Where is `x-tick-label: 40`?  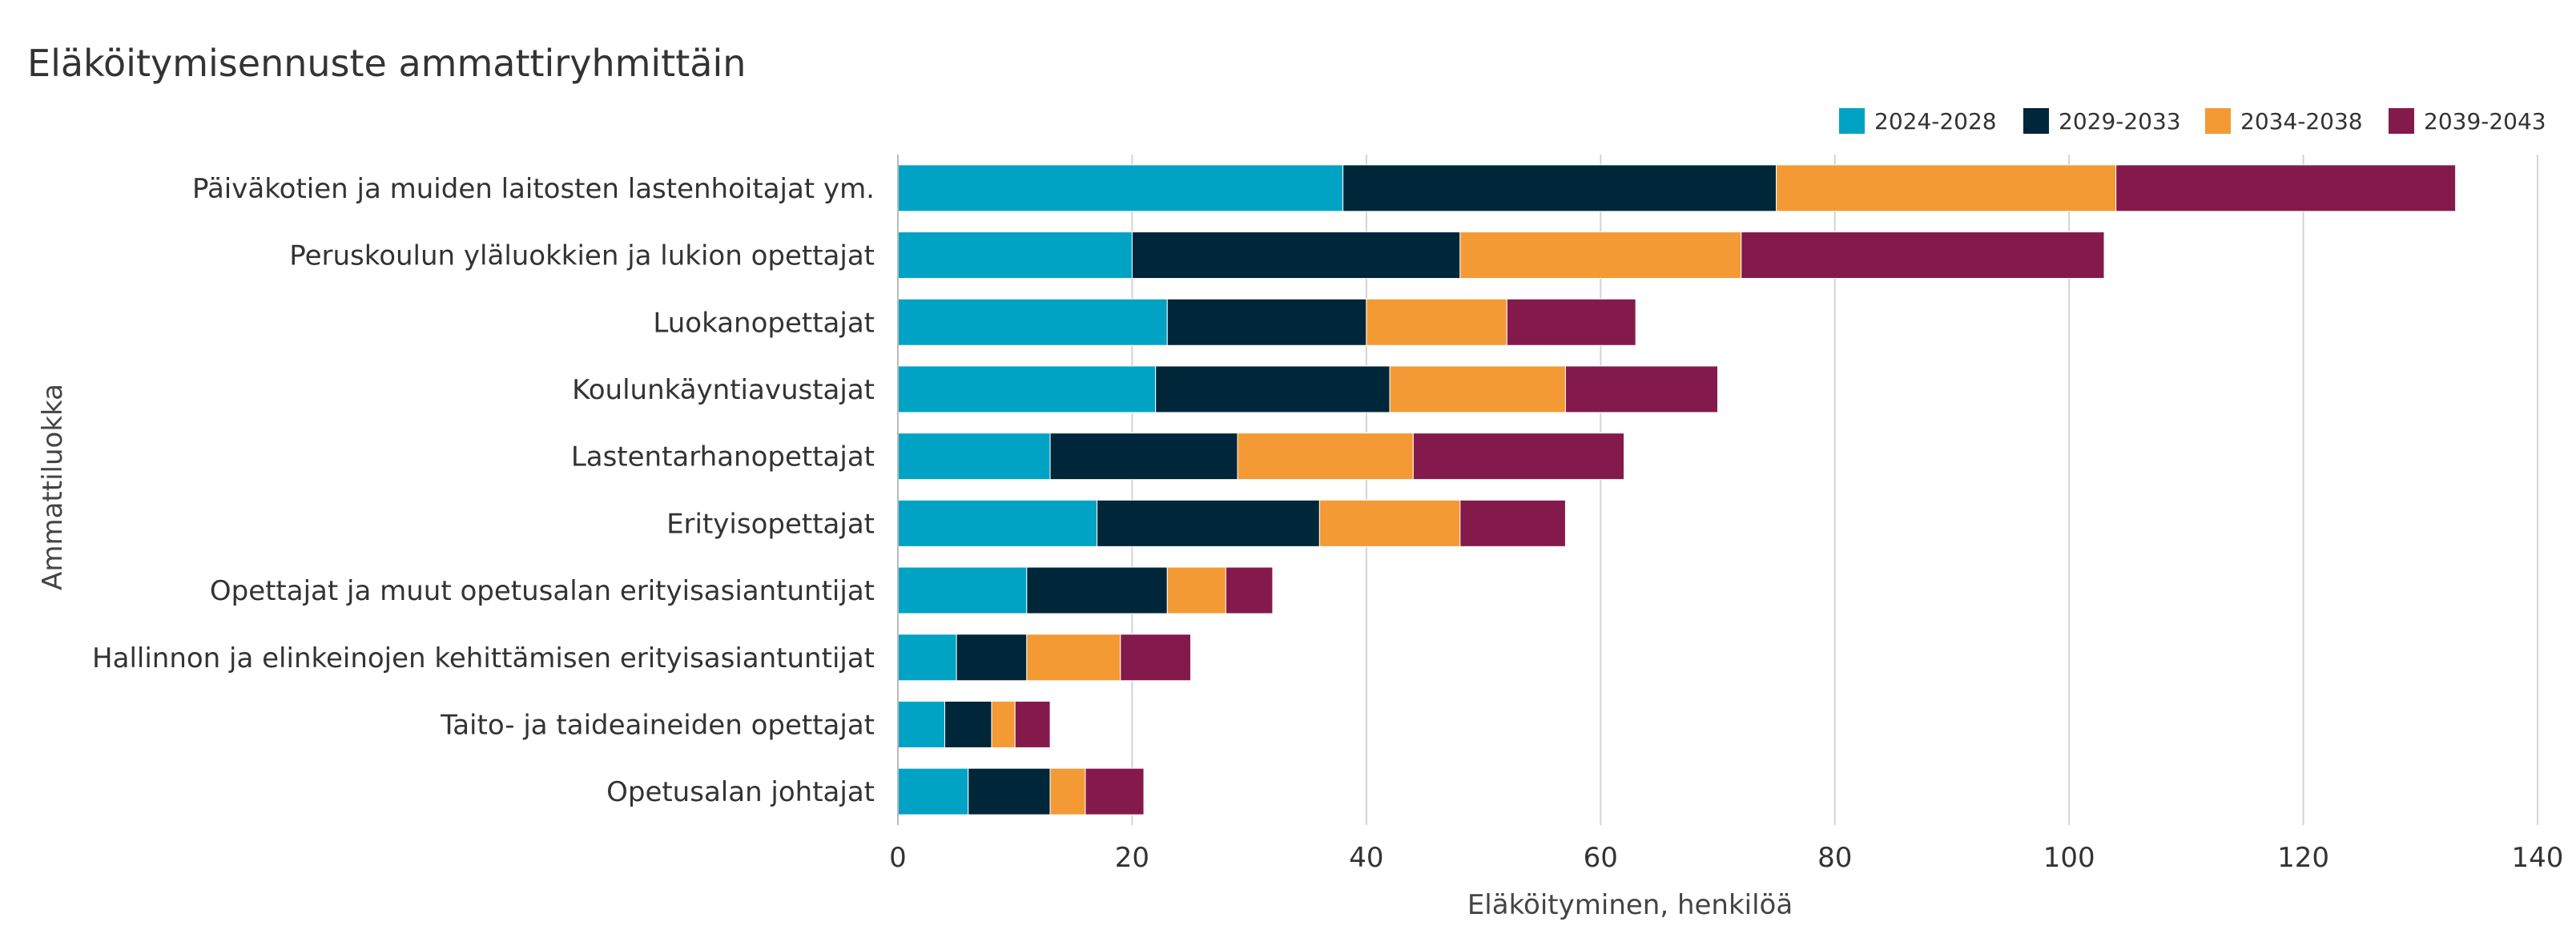 x-tick-label: 40 is located at coordinates (1366, 858).